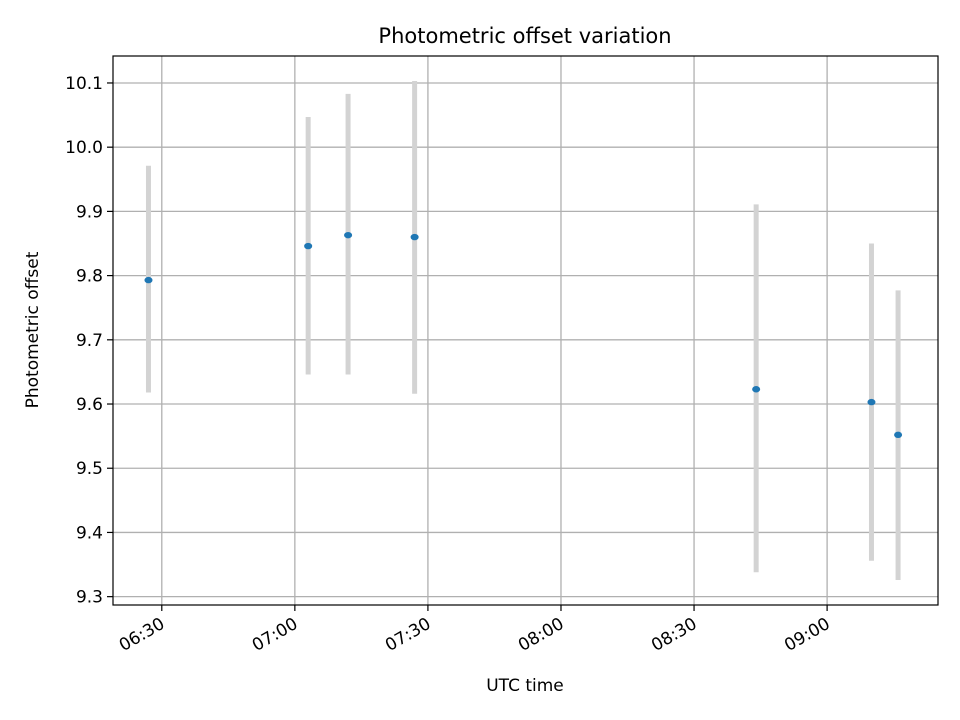 The width and height of the screenshot is (960, 720). Describe the element at coordinates (89, 212) in the screenshot. I see `y-tick-label: 9.9` at that location.